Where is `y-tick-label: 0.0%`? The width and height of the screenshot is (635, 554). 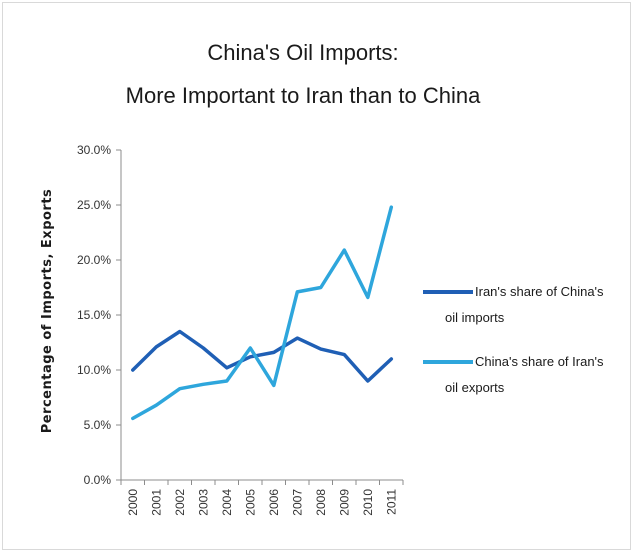
y-tick-label: 0.0% is located at coordinates (98, 480).